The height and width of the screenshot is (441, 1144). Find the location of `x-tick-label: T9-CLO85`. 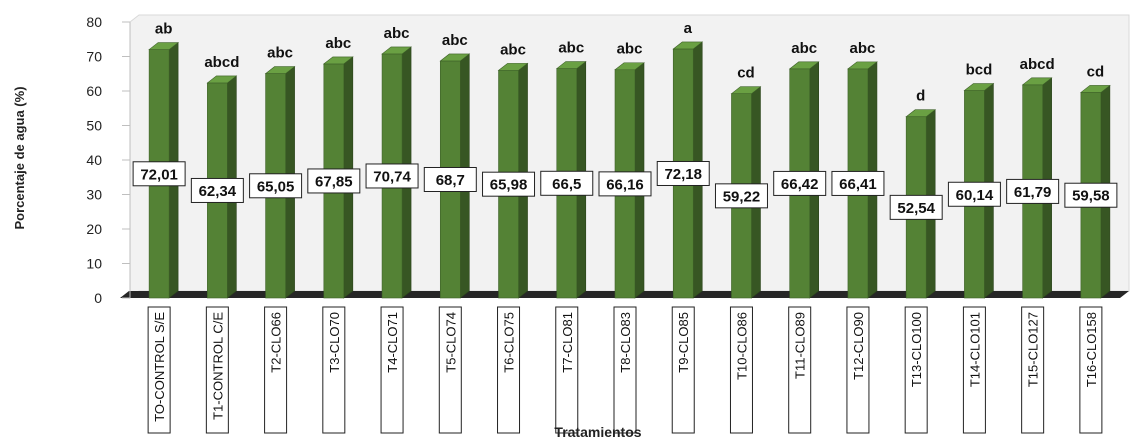

x-tick-label: T9-CLO85 is located at coordinates (683, 342).